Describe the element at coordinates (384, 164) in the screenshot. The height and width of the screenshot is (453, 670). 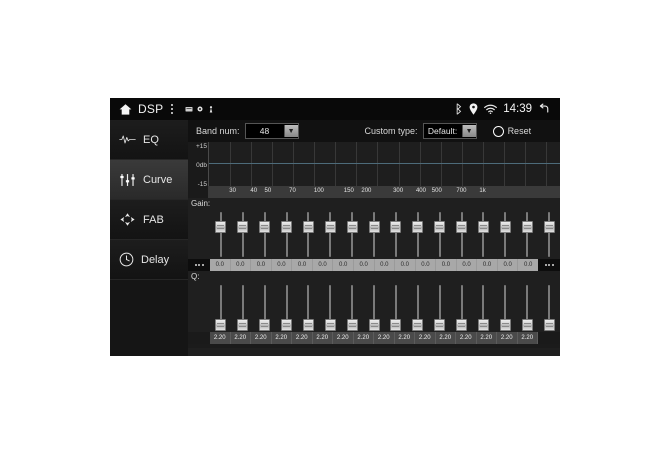
I see `graph-plot-area` at that location.